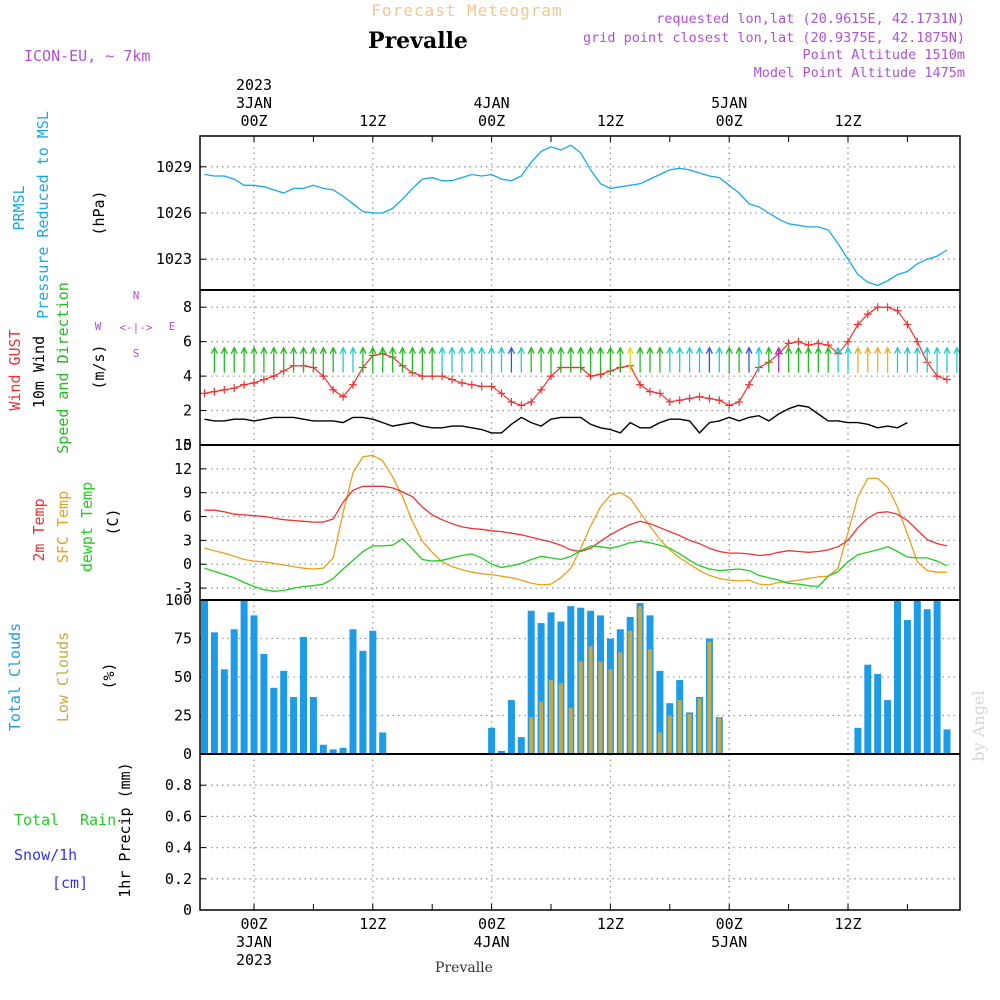  I want to click on time-label-top: 4JAN, so click(492, 103).